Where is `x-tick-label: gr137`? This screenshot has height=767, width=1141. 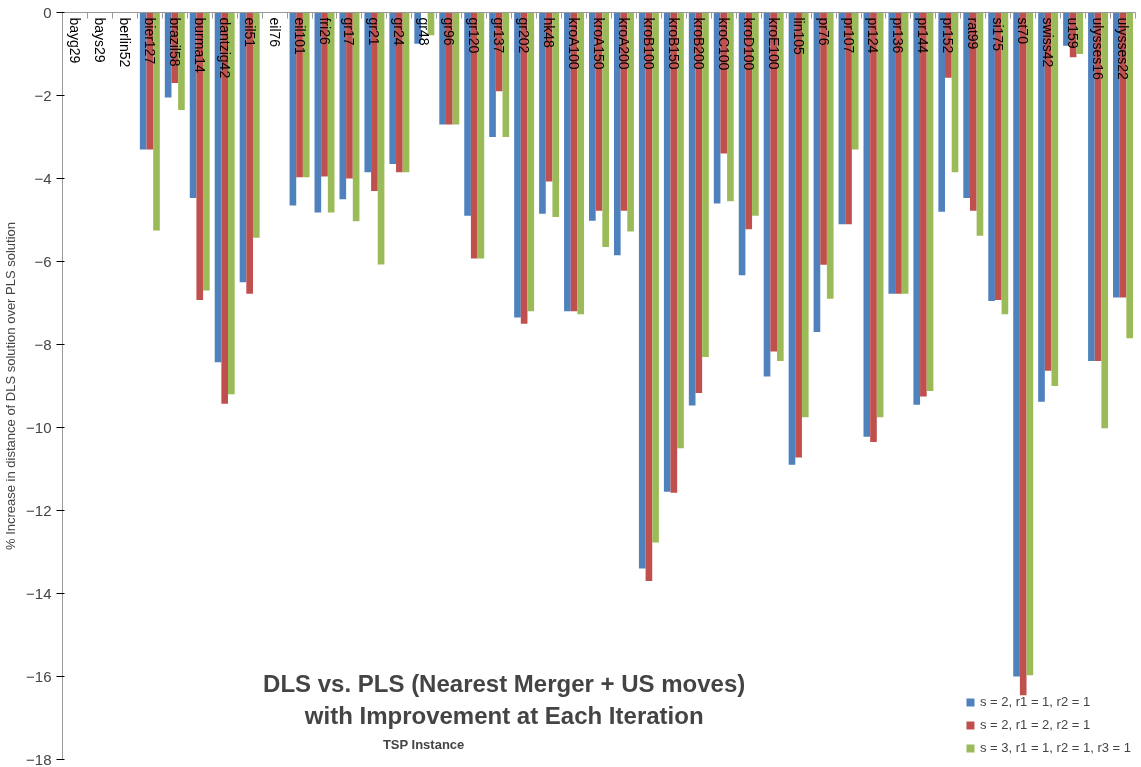 x-tick-label: gr137 is located at coordinates (499, 35).